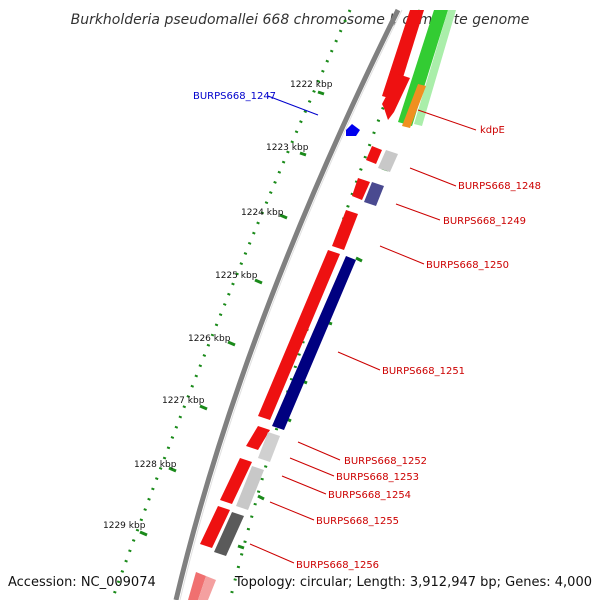 Image resolution: width=600 pixels, height=600 pixels. I want to click on feature-1254-gray, so click(250, 488).